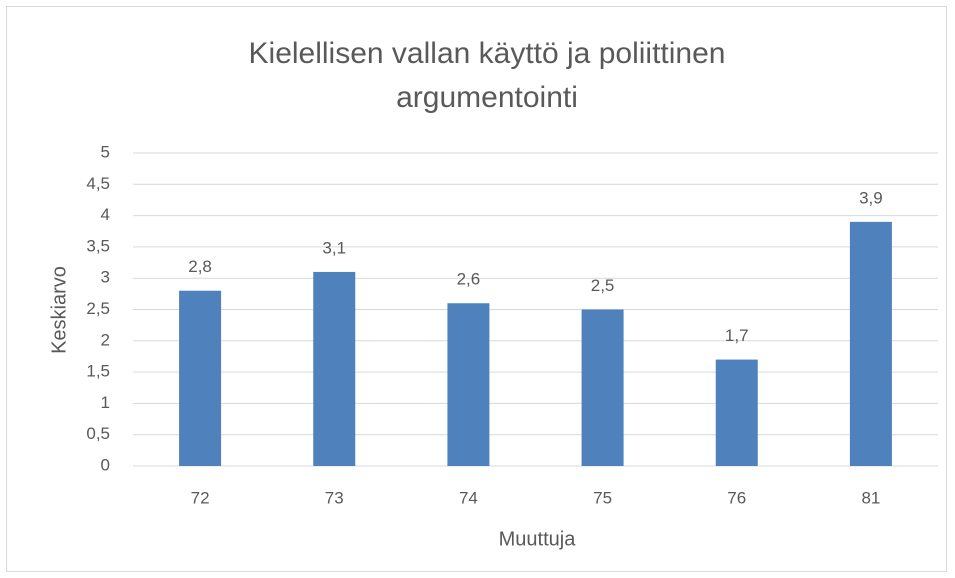  I want to click on data-label: 2,8, so click(200, 266).